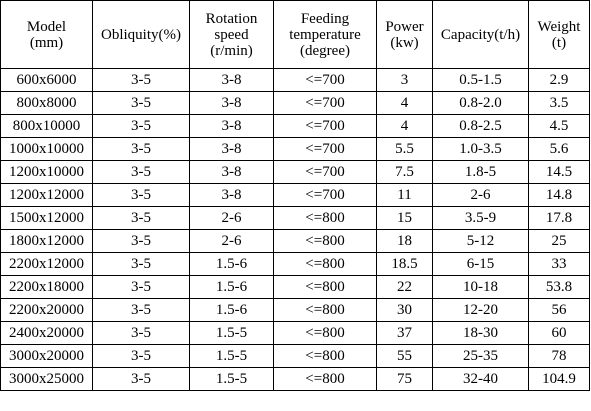  I want to click on cell-model: 800x8000, so click(46, 103).